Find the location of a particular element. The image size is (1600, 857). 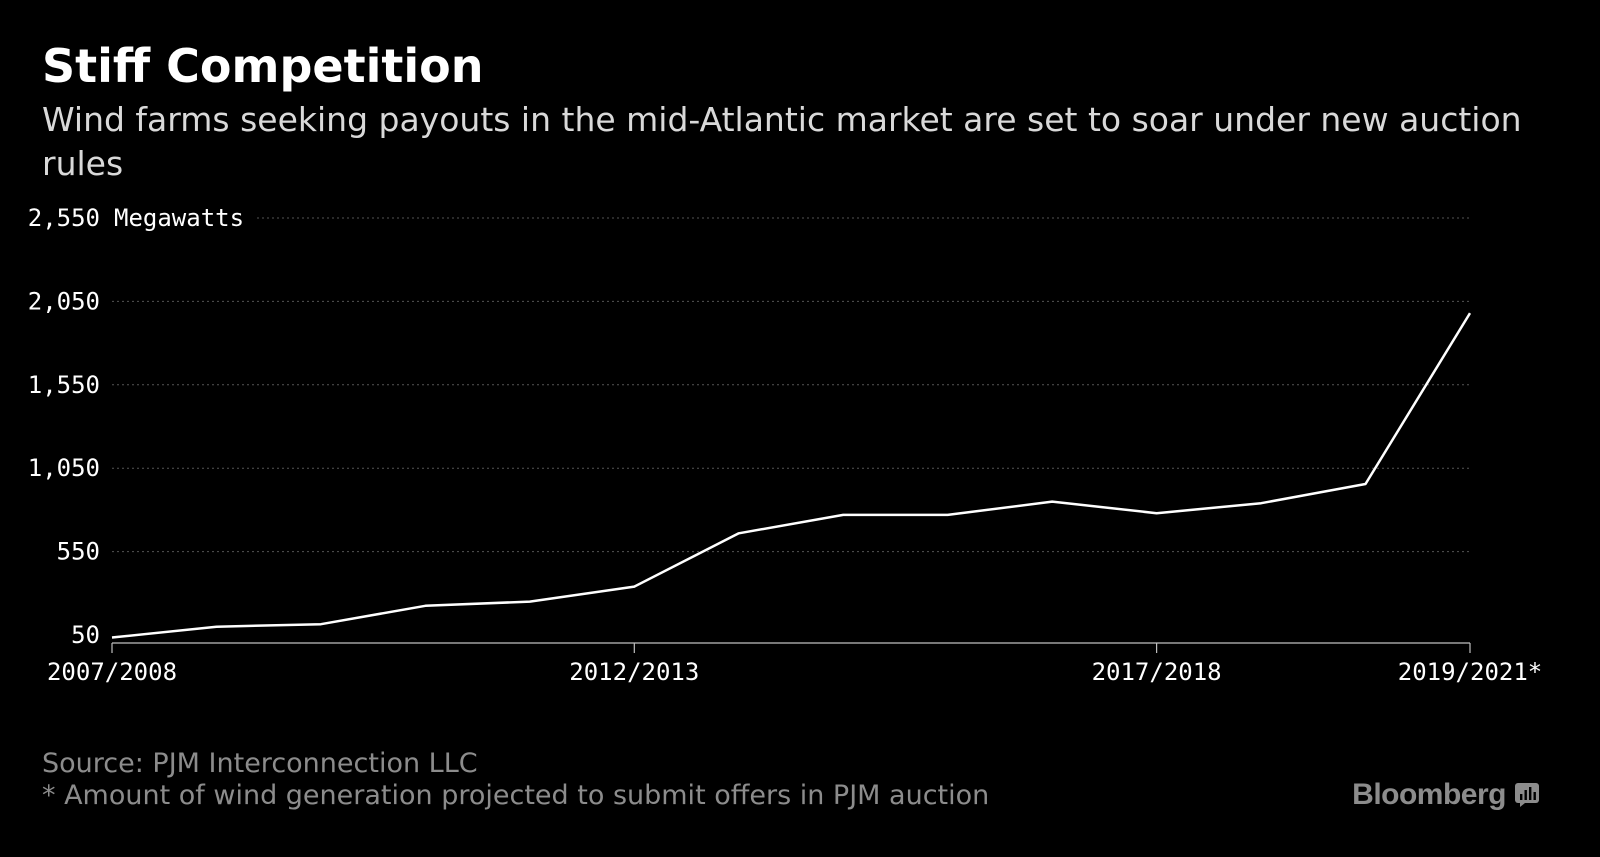

x-tick-label: 2017/2018 is located at coordinates (1157, 672).